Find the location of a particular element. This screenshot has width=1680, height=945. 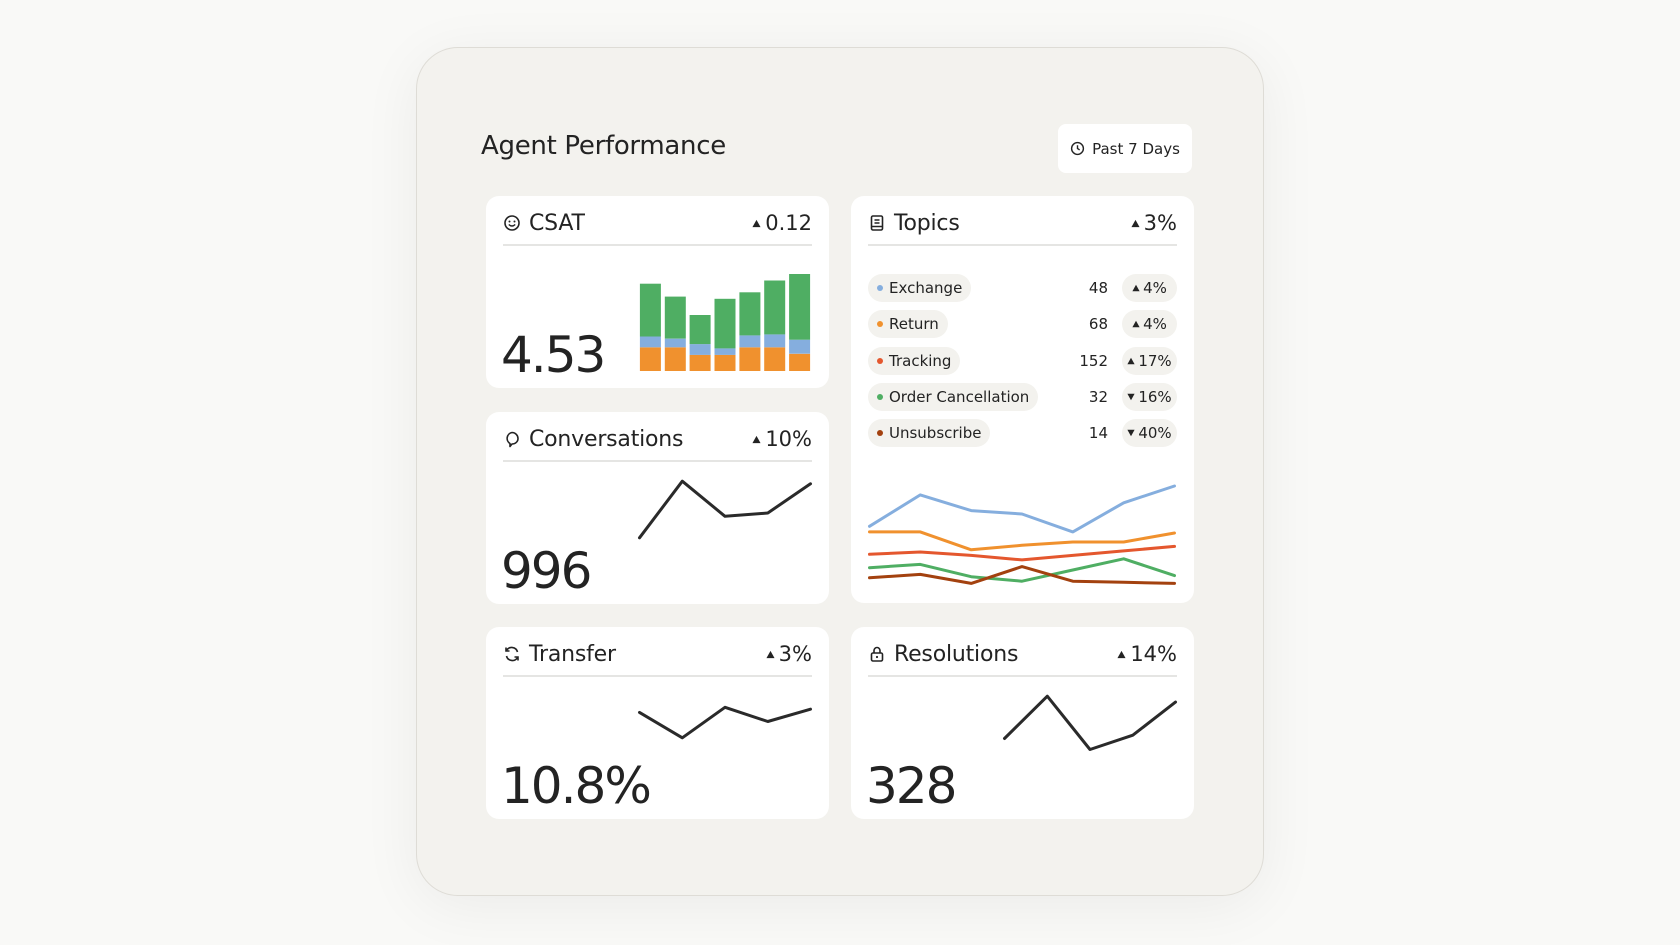

date-range-label: Past 7 Days is located at coordinates (1136, 148).